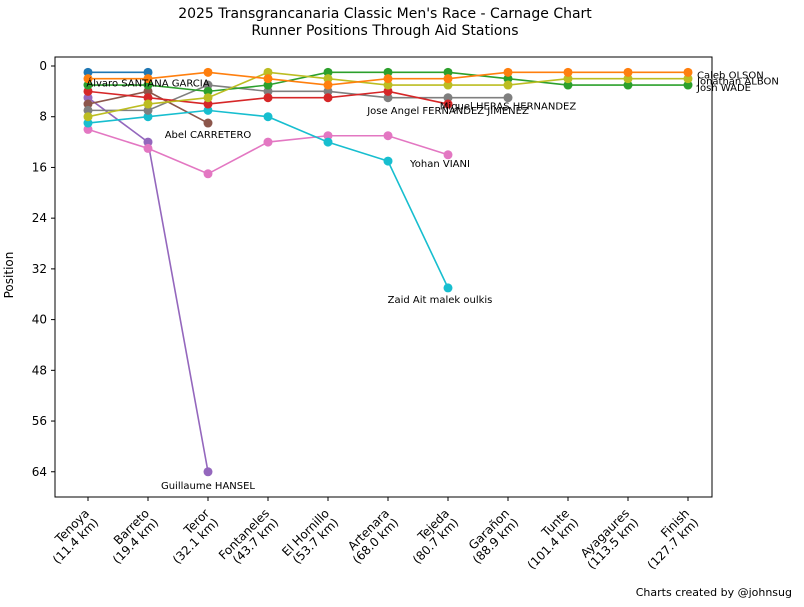 The width and height of the screenshot is (804, 607). Describe the element at coordinates (385, 31) in the screenshot. I see `chart-title-line2: Runner Positions Through Aid Stations` at that location.